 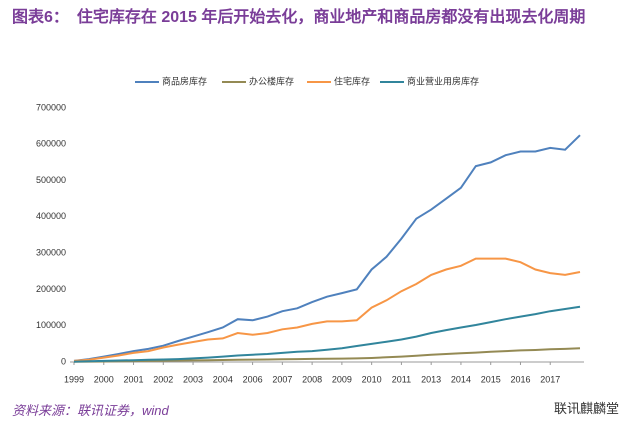 I want to click on legend-label: 商业营业用房库存, so click(x=443, y=80).